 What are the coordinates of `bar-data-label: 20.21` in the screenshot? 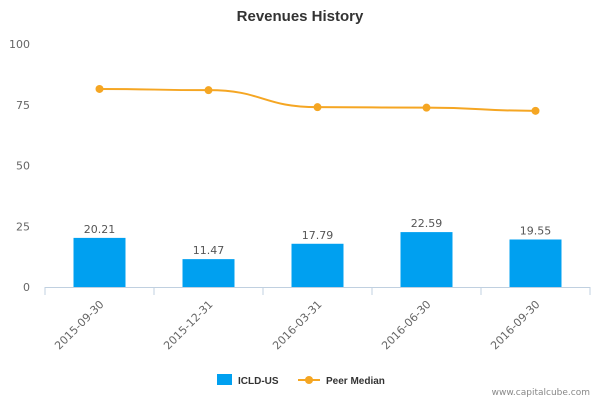 It's located at (100, 229).